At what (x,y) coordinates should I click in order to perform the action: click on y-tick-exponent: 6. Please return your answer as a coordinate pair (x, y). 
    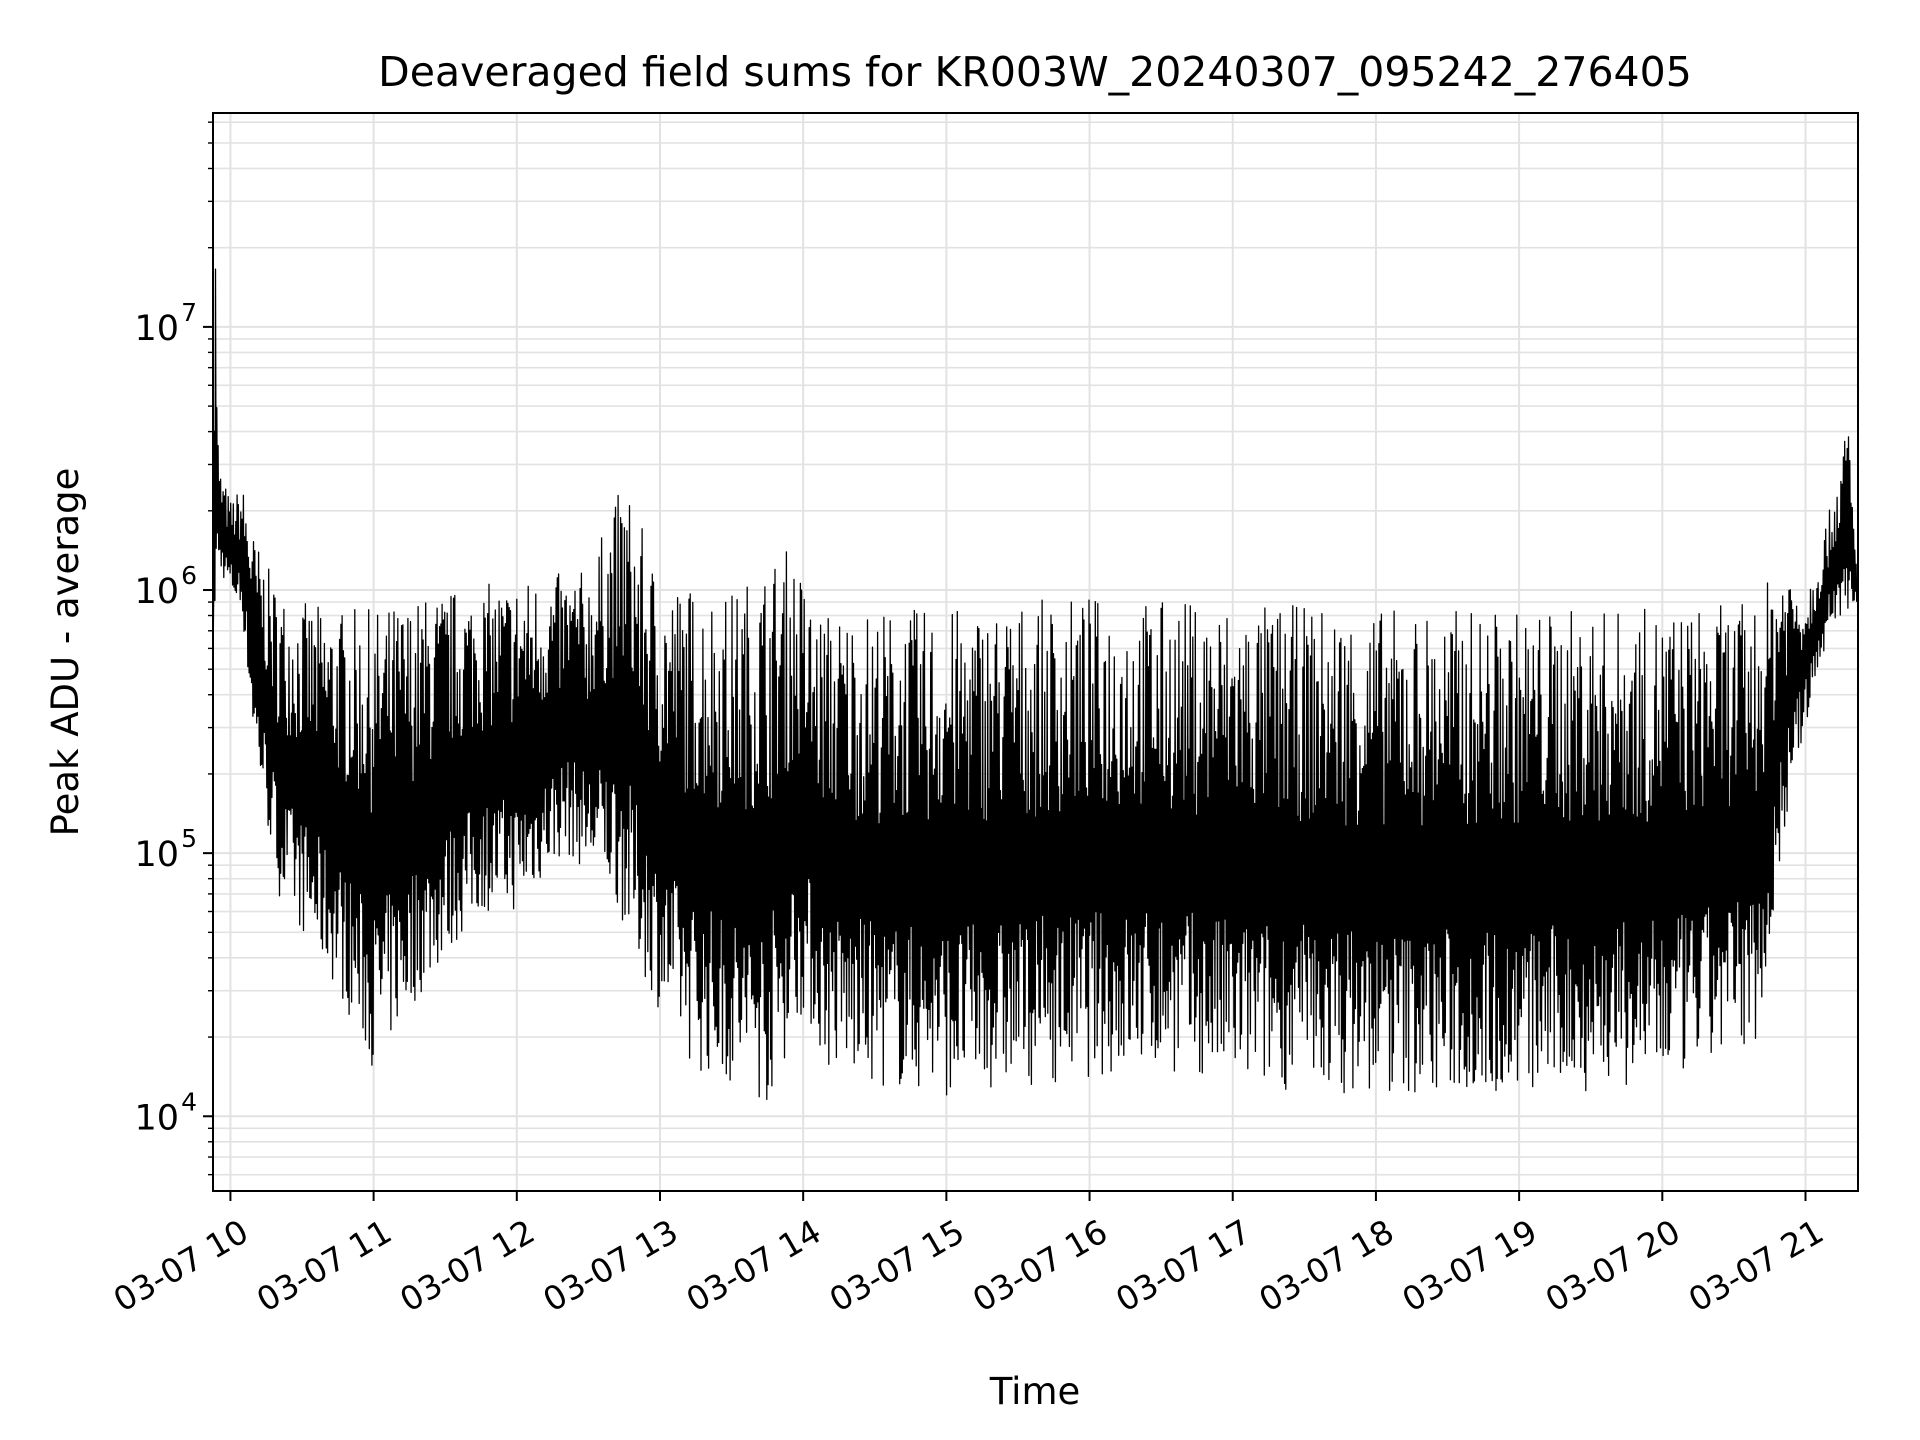
    Looking at the image, I should click on (189, 575).